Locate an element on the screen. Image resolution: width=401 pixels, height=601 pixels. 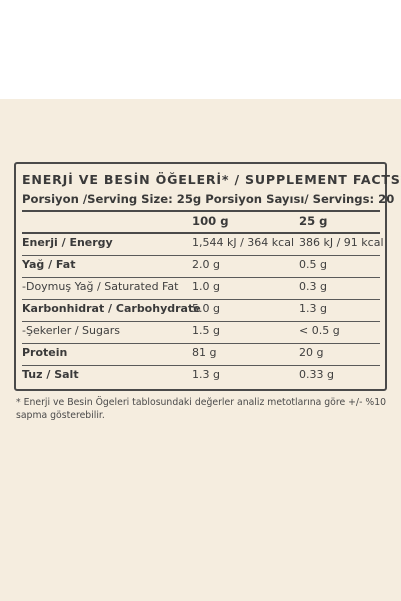
columns-divider is located at coordinates (201, 233).